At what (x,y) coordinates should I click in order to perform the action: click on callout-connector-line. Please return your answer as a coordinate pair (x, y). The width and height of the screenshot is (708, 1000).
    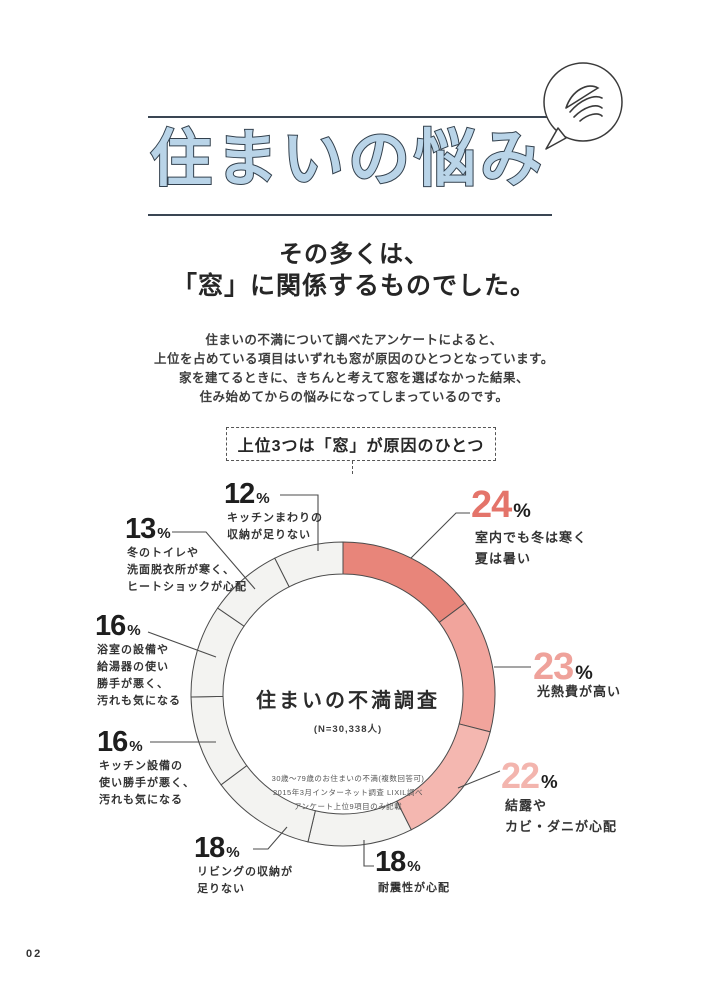
    Looking at the image, I should click on (352, 467).